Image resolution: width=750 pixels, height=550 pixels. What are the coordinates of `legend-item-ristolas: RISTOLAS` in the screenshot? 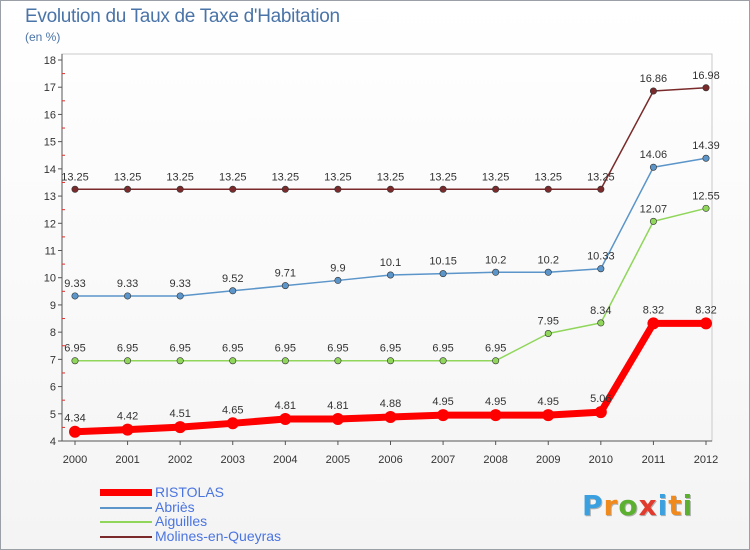 It's located at (230, 492).